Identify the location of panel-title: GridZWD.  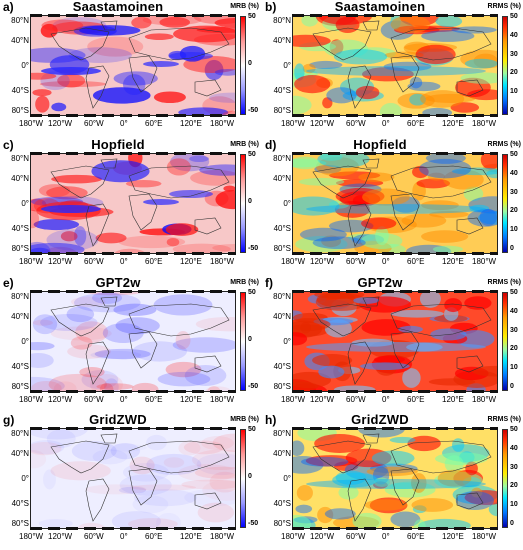
(380, 419).